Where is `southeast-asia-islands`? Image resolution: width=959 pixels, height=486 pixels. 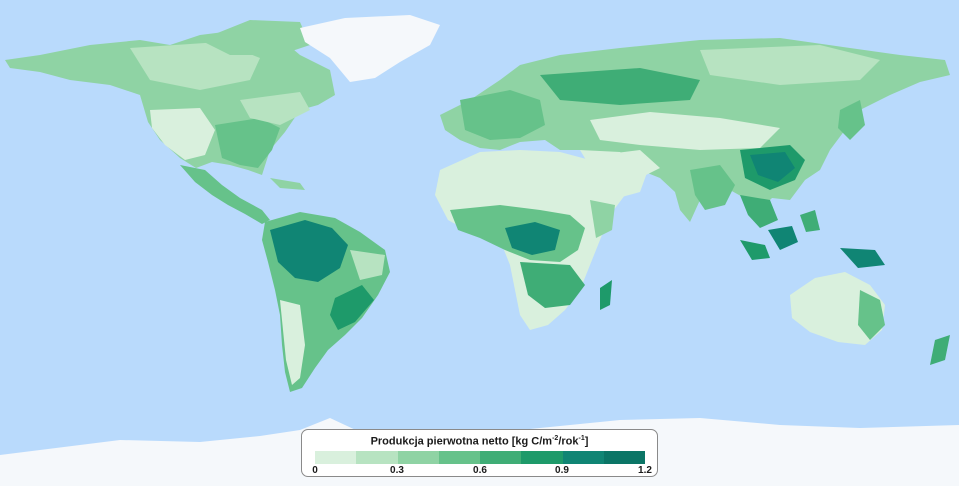 southeast-asia-islands is located at coordinates (812, 239).